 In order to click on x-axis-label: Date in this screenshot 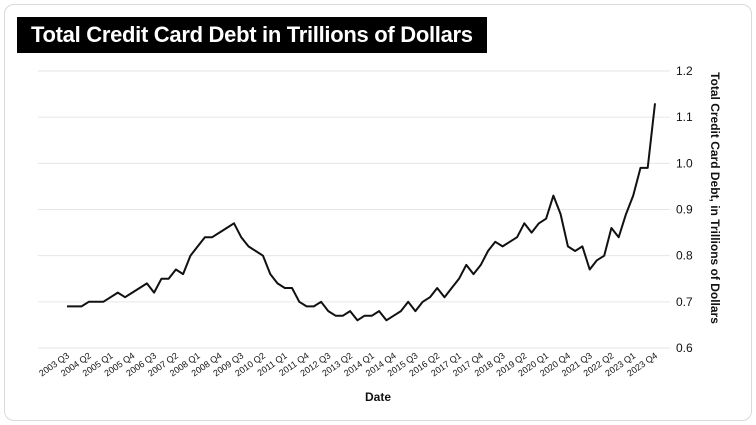, I will do `click(378, 397)`.